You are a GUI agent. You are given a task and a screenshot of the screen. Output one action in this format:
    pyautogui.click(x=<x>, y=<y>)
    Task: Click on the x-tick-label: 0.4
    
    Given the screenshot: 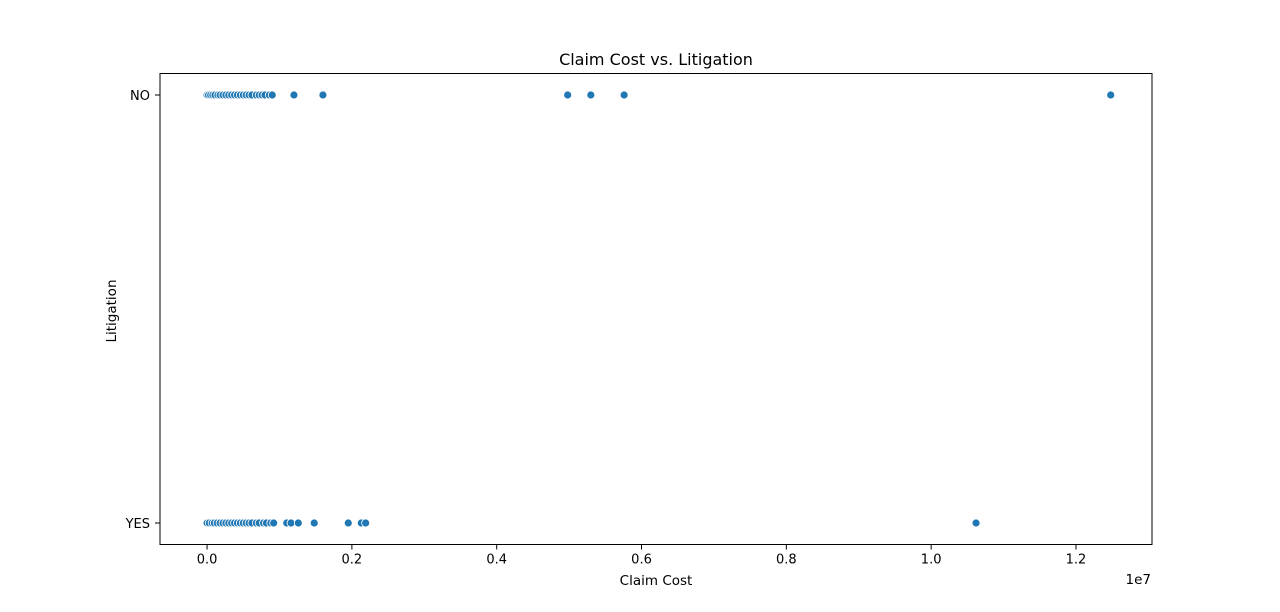 What is the action you would take?
    pyautogui.click(x=496, y=560)
    